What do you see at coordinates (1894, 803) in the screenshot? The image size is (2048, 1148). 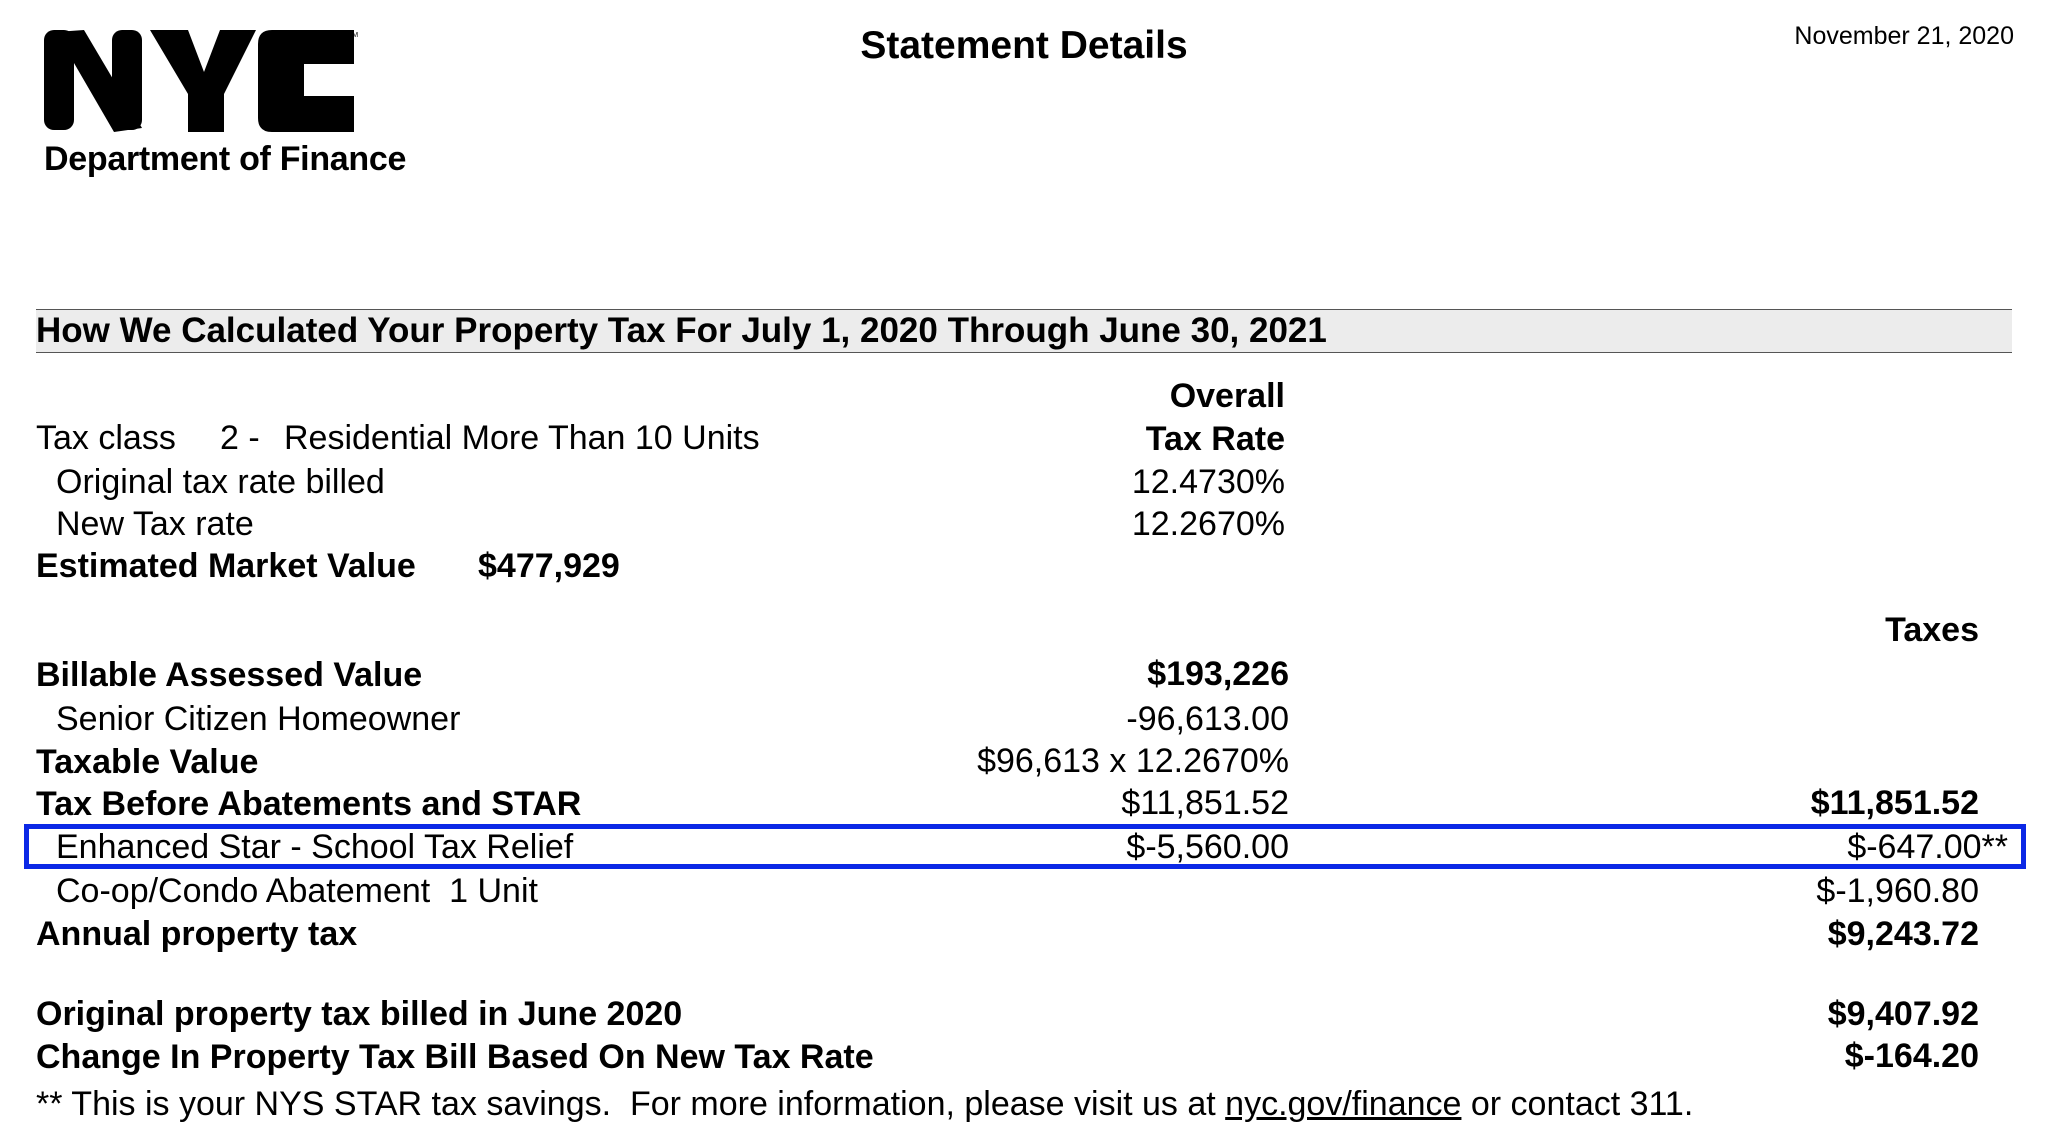 I see `tax-before-abatements-taxes: $11,851.52` at bounding box center [1894, 803].